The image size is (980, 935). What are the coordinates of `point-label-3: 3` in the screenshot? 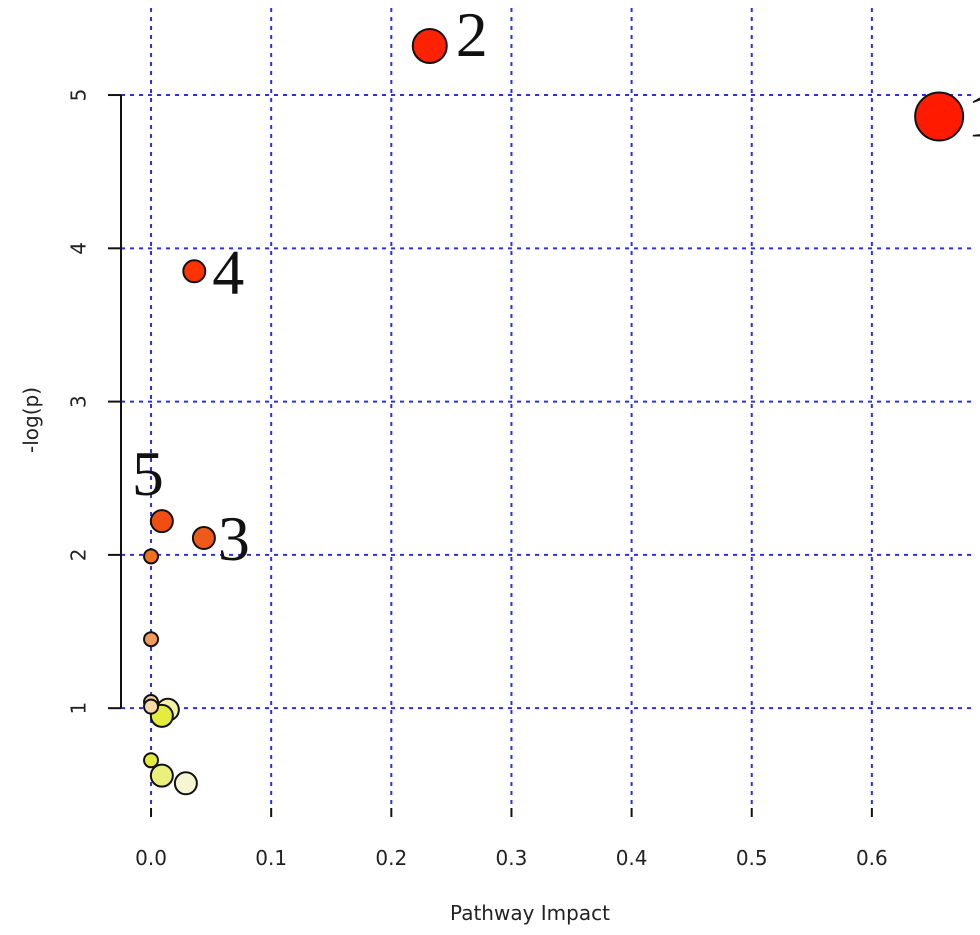 It's located at (234, 538).